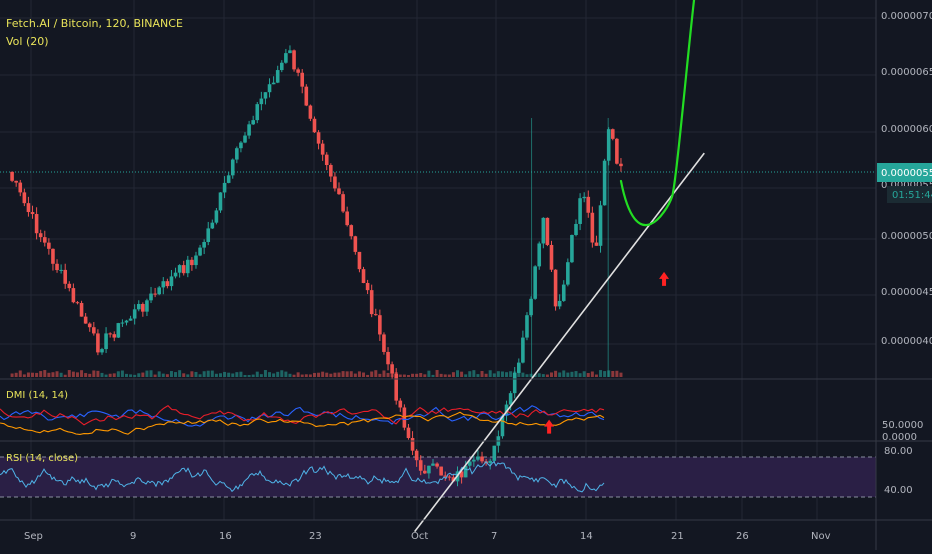 This screenshot has height=554, width=932. What do you see at coordinates (27, 41) in the screenshot?
I see `volume-label: Vol (20)` at bounding box center [27, 41].